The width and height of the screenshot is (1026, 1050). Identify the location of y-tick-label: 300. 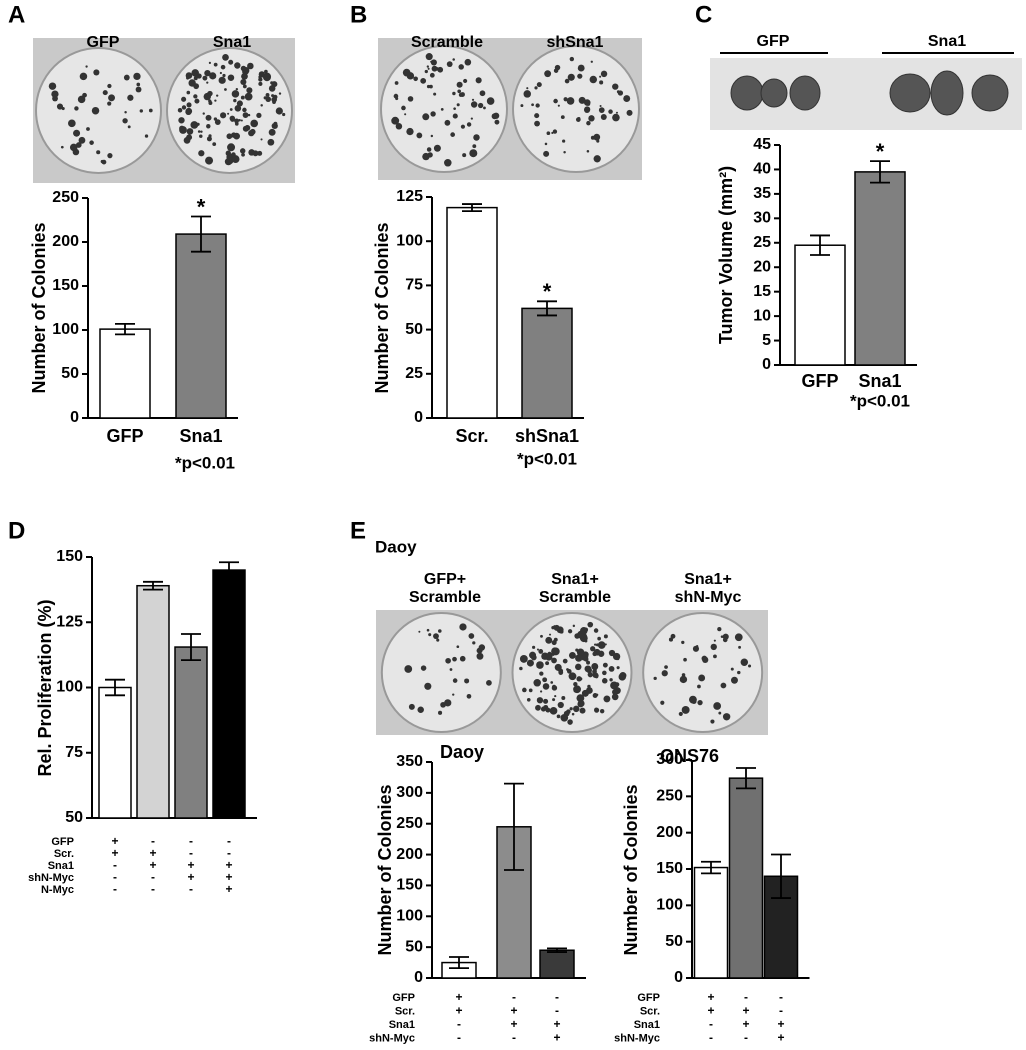
(409, 792).